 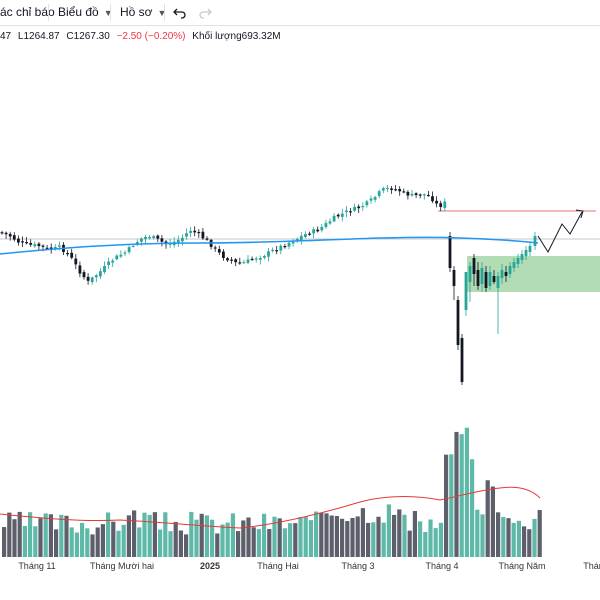 What do you see at coordinates (88, 36) in the screenshot?
I see `legend-close: C1267.30` at bounding box center [88, 36].